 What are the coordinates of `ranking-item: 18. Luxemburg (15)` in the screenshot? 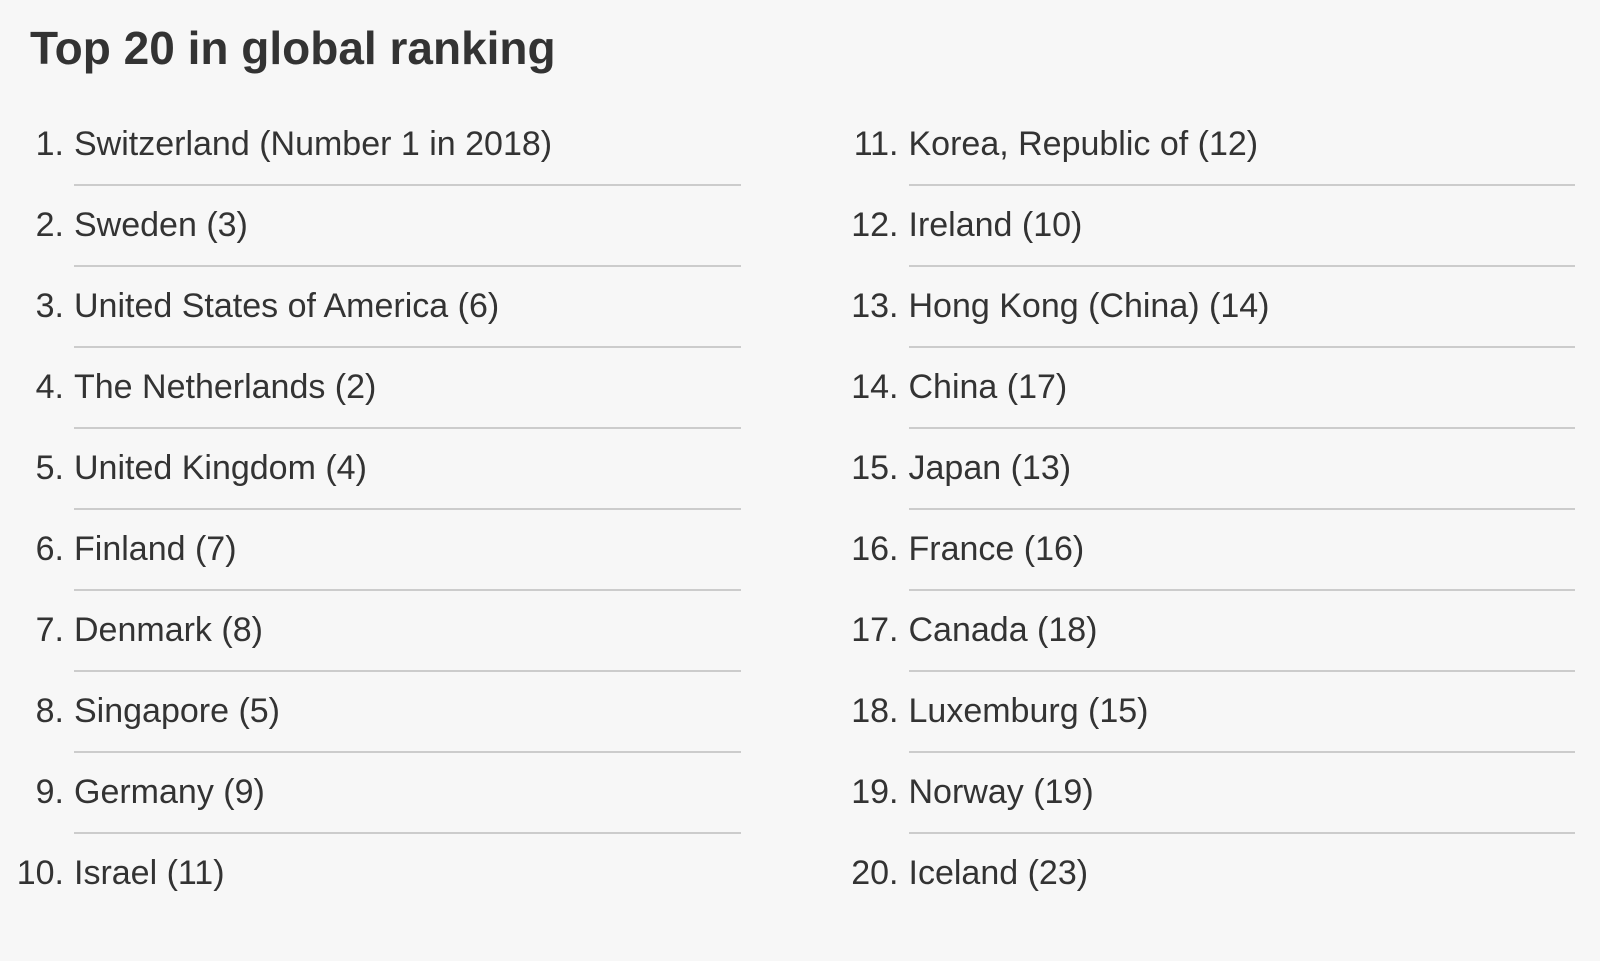 It's located at (1213, 712).